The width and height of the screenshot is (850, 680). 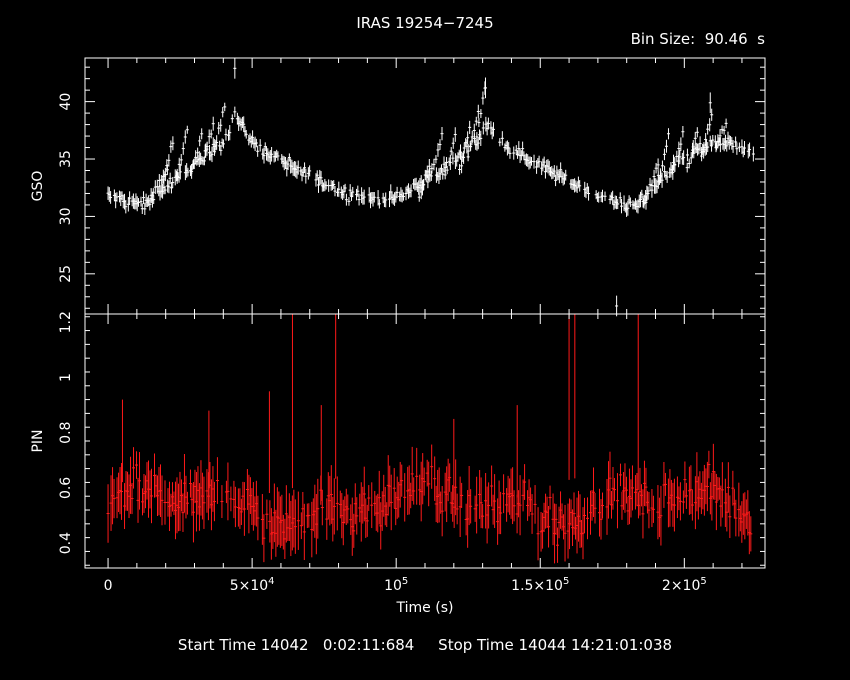 What do you see at coordinates (66, 217) in the screenshot?
I see `gso-tick-label: 30` at bounding box center [66, 217].